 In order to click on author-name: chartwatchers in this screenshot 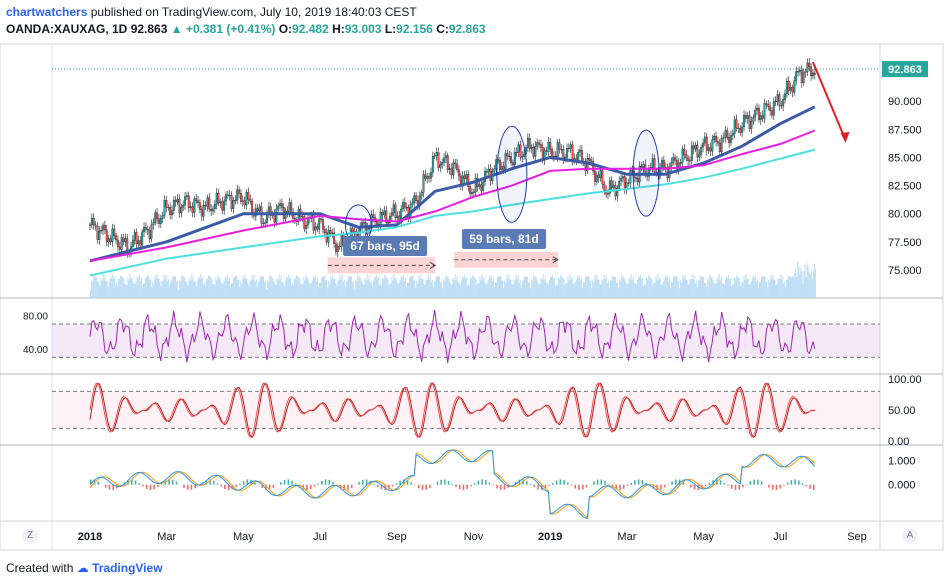, I will do `click(47, 12)`.